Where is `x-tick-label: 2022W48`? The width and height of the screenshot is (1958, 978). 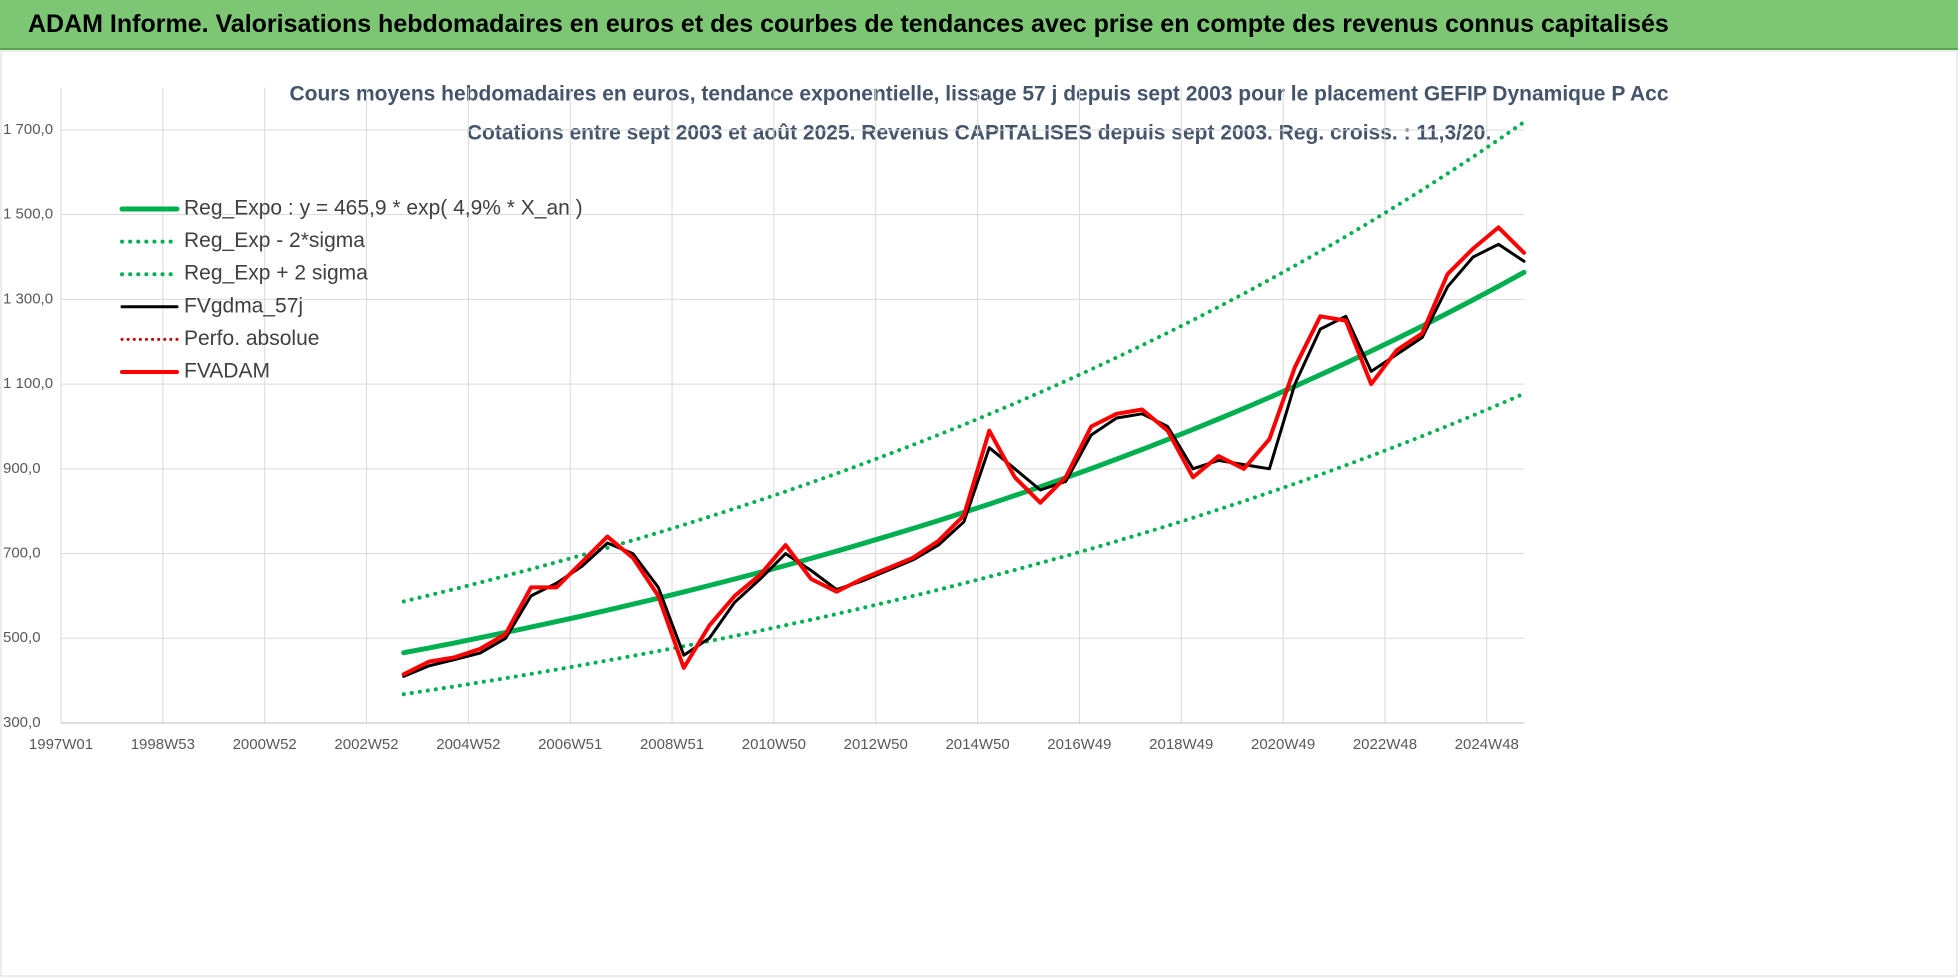 x-tick-label: 2022W48 is located at coordinates (1385, 744).